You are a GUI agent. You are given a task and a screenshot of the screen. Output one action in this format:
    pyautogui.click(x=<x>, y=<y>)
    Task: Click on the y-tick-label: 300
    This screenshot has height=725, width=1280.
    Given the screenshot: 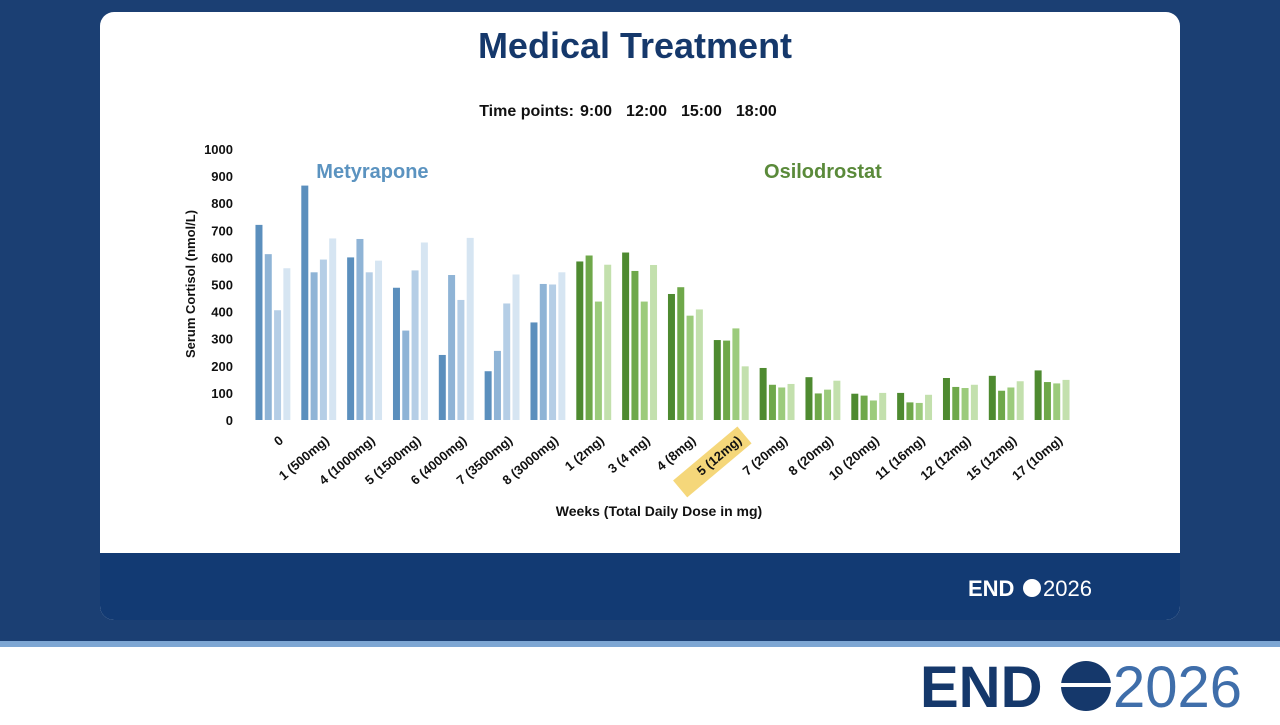 What is the action you would take?
    pyautogui.click(x=222, y=339)
    